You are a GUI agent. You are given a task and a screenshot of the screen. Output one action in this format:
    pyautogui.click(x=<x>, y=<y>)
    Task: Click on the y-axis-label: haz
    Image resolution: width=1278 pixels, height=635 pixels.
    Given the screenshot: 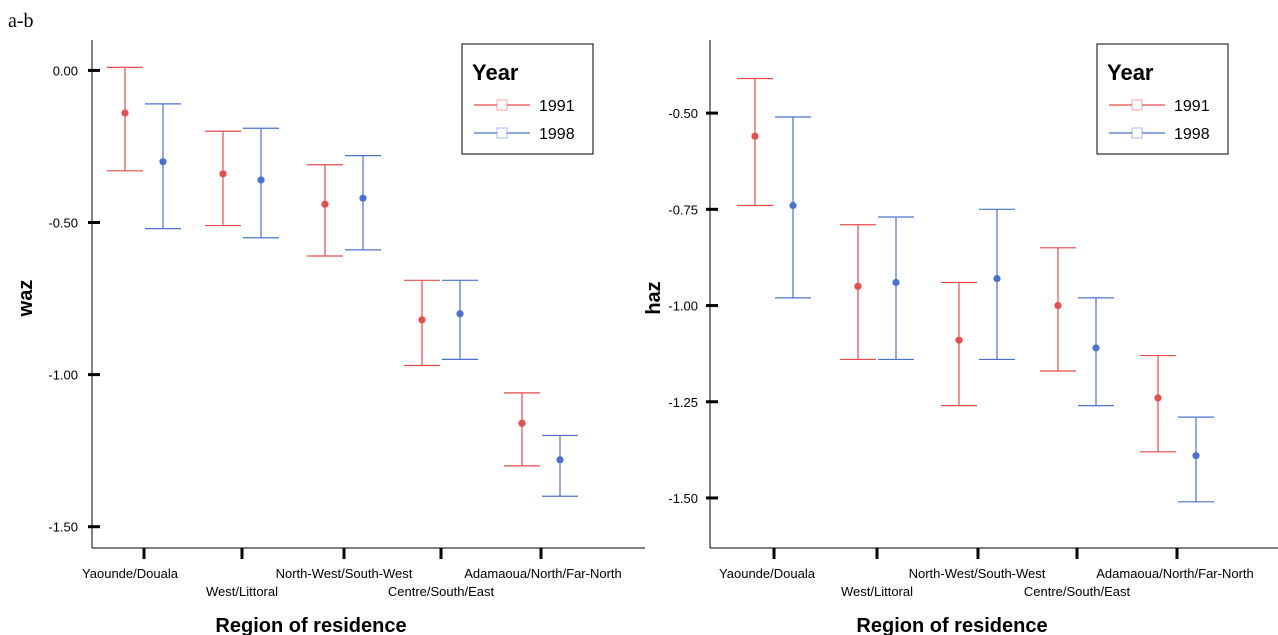 What is the action you would take?
    pyautogui.click(x=654, y=297)
    